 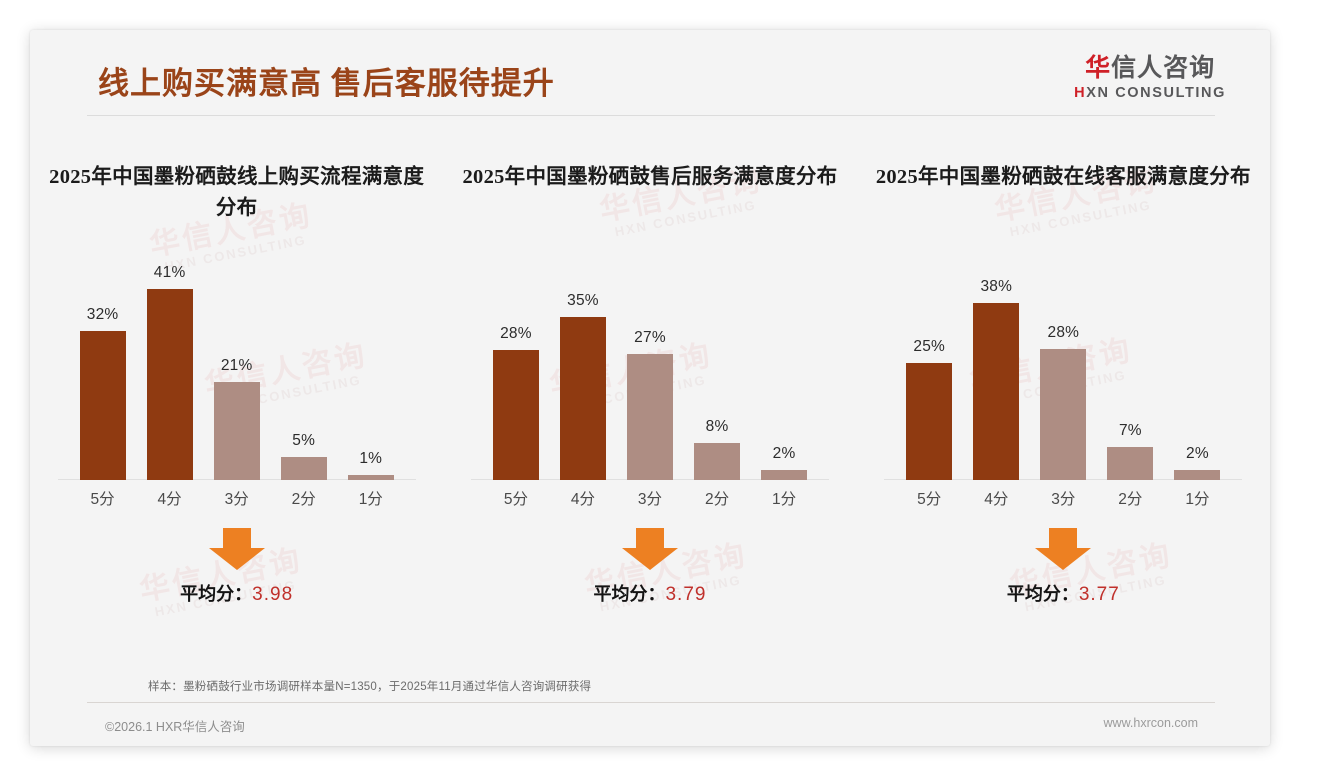 I want to click on bar-item: 21% 3分, so click(x=236, y=376).